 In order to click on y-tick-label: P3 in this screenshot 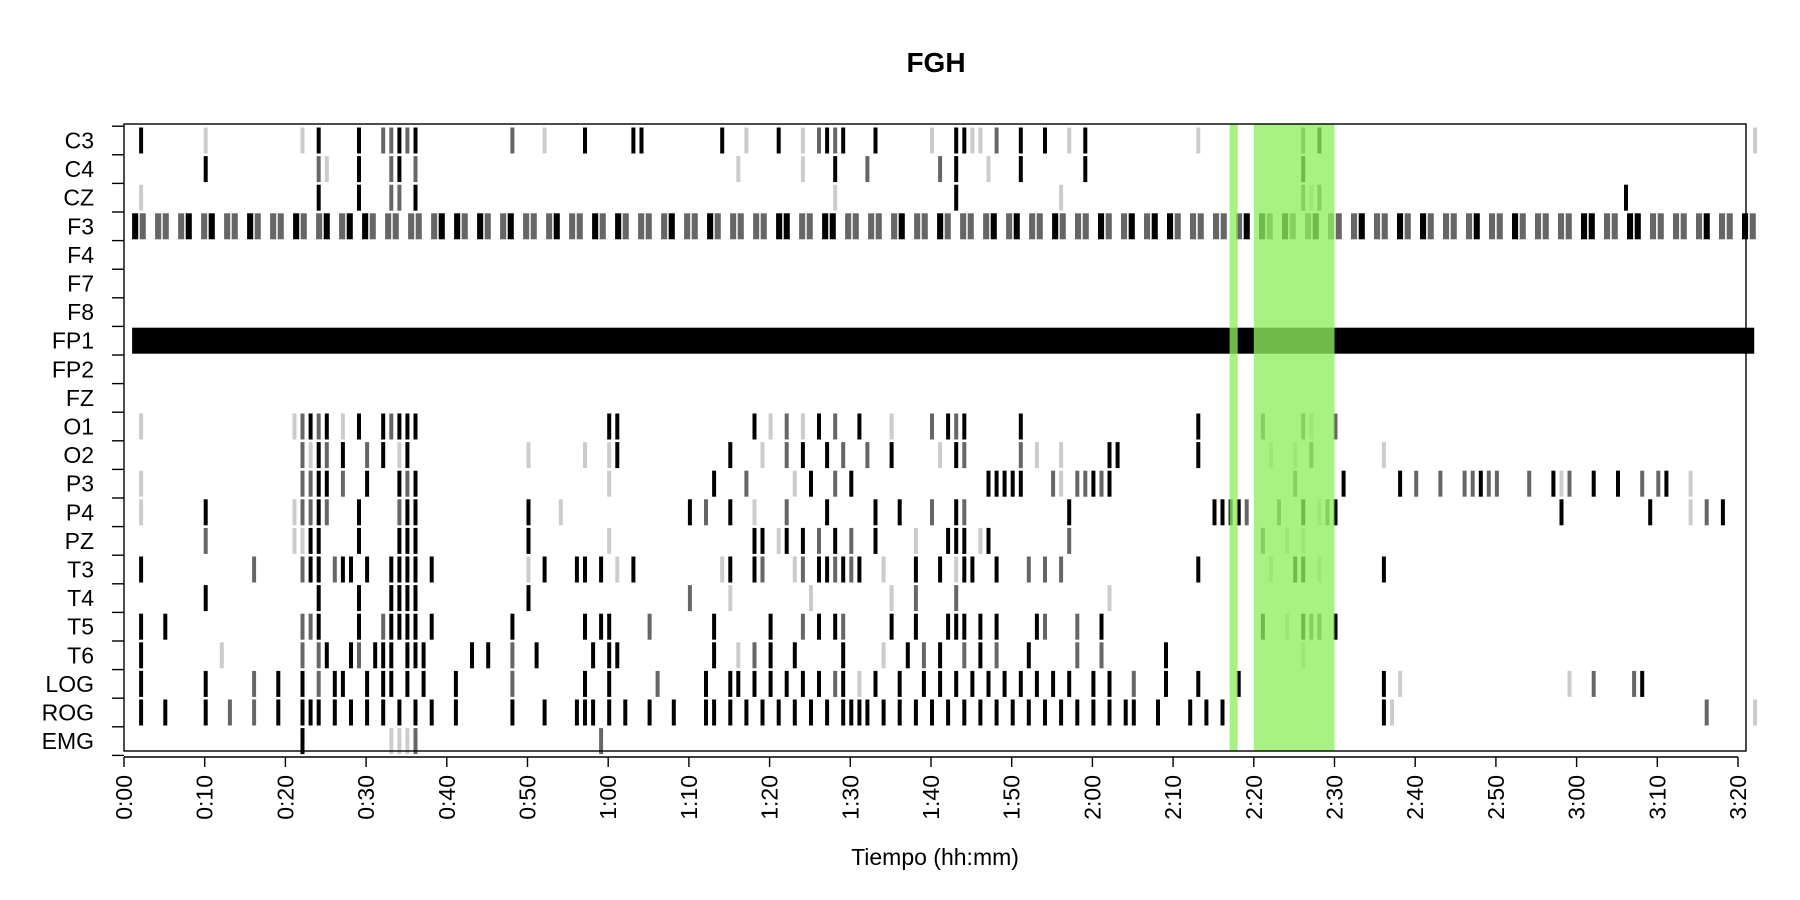, I will do `click(80, 484)`.